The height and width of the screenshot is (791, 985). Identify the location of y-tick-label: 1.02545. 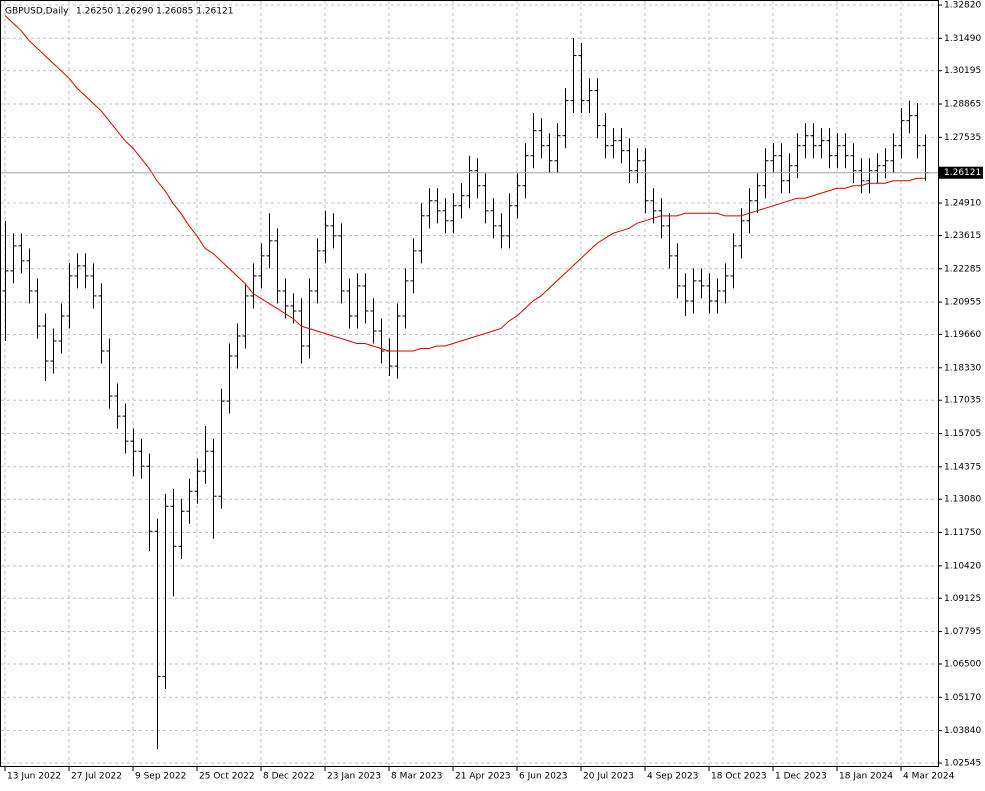
(962, 764).